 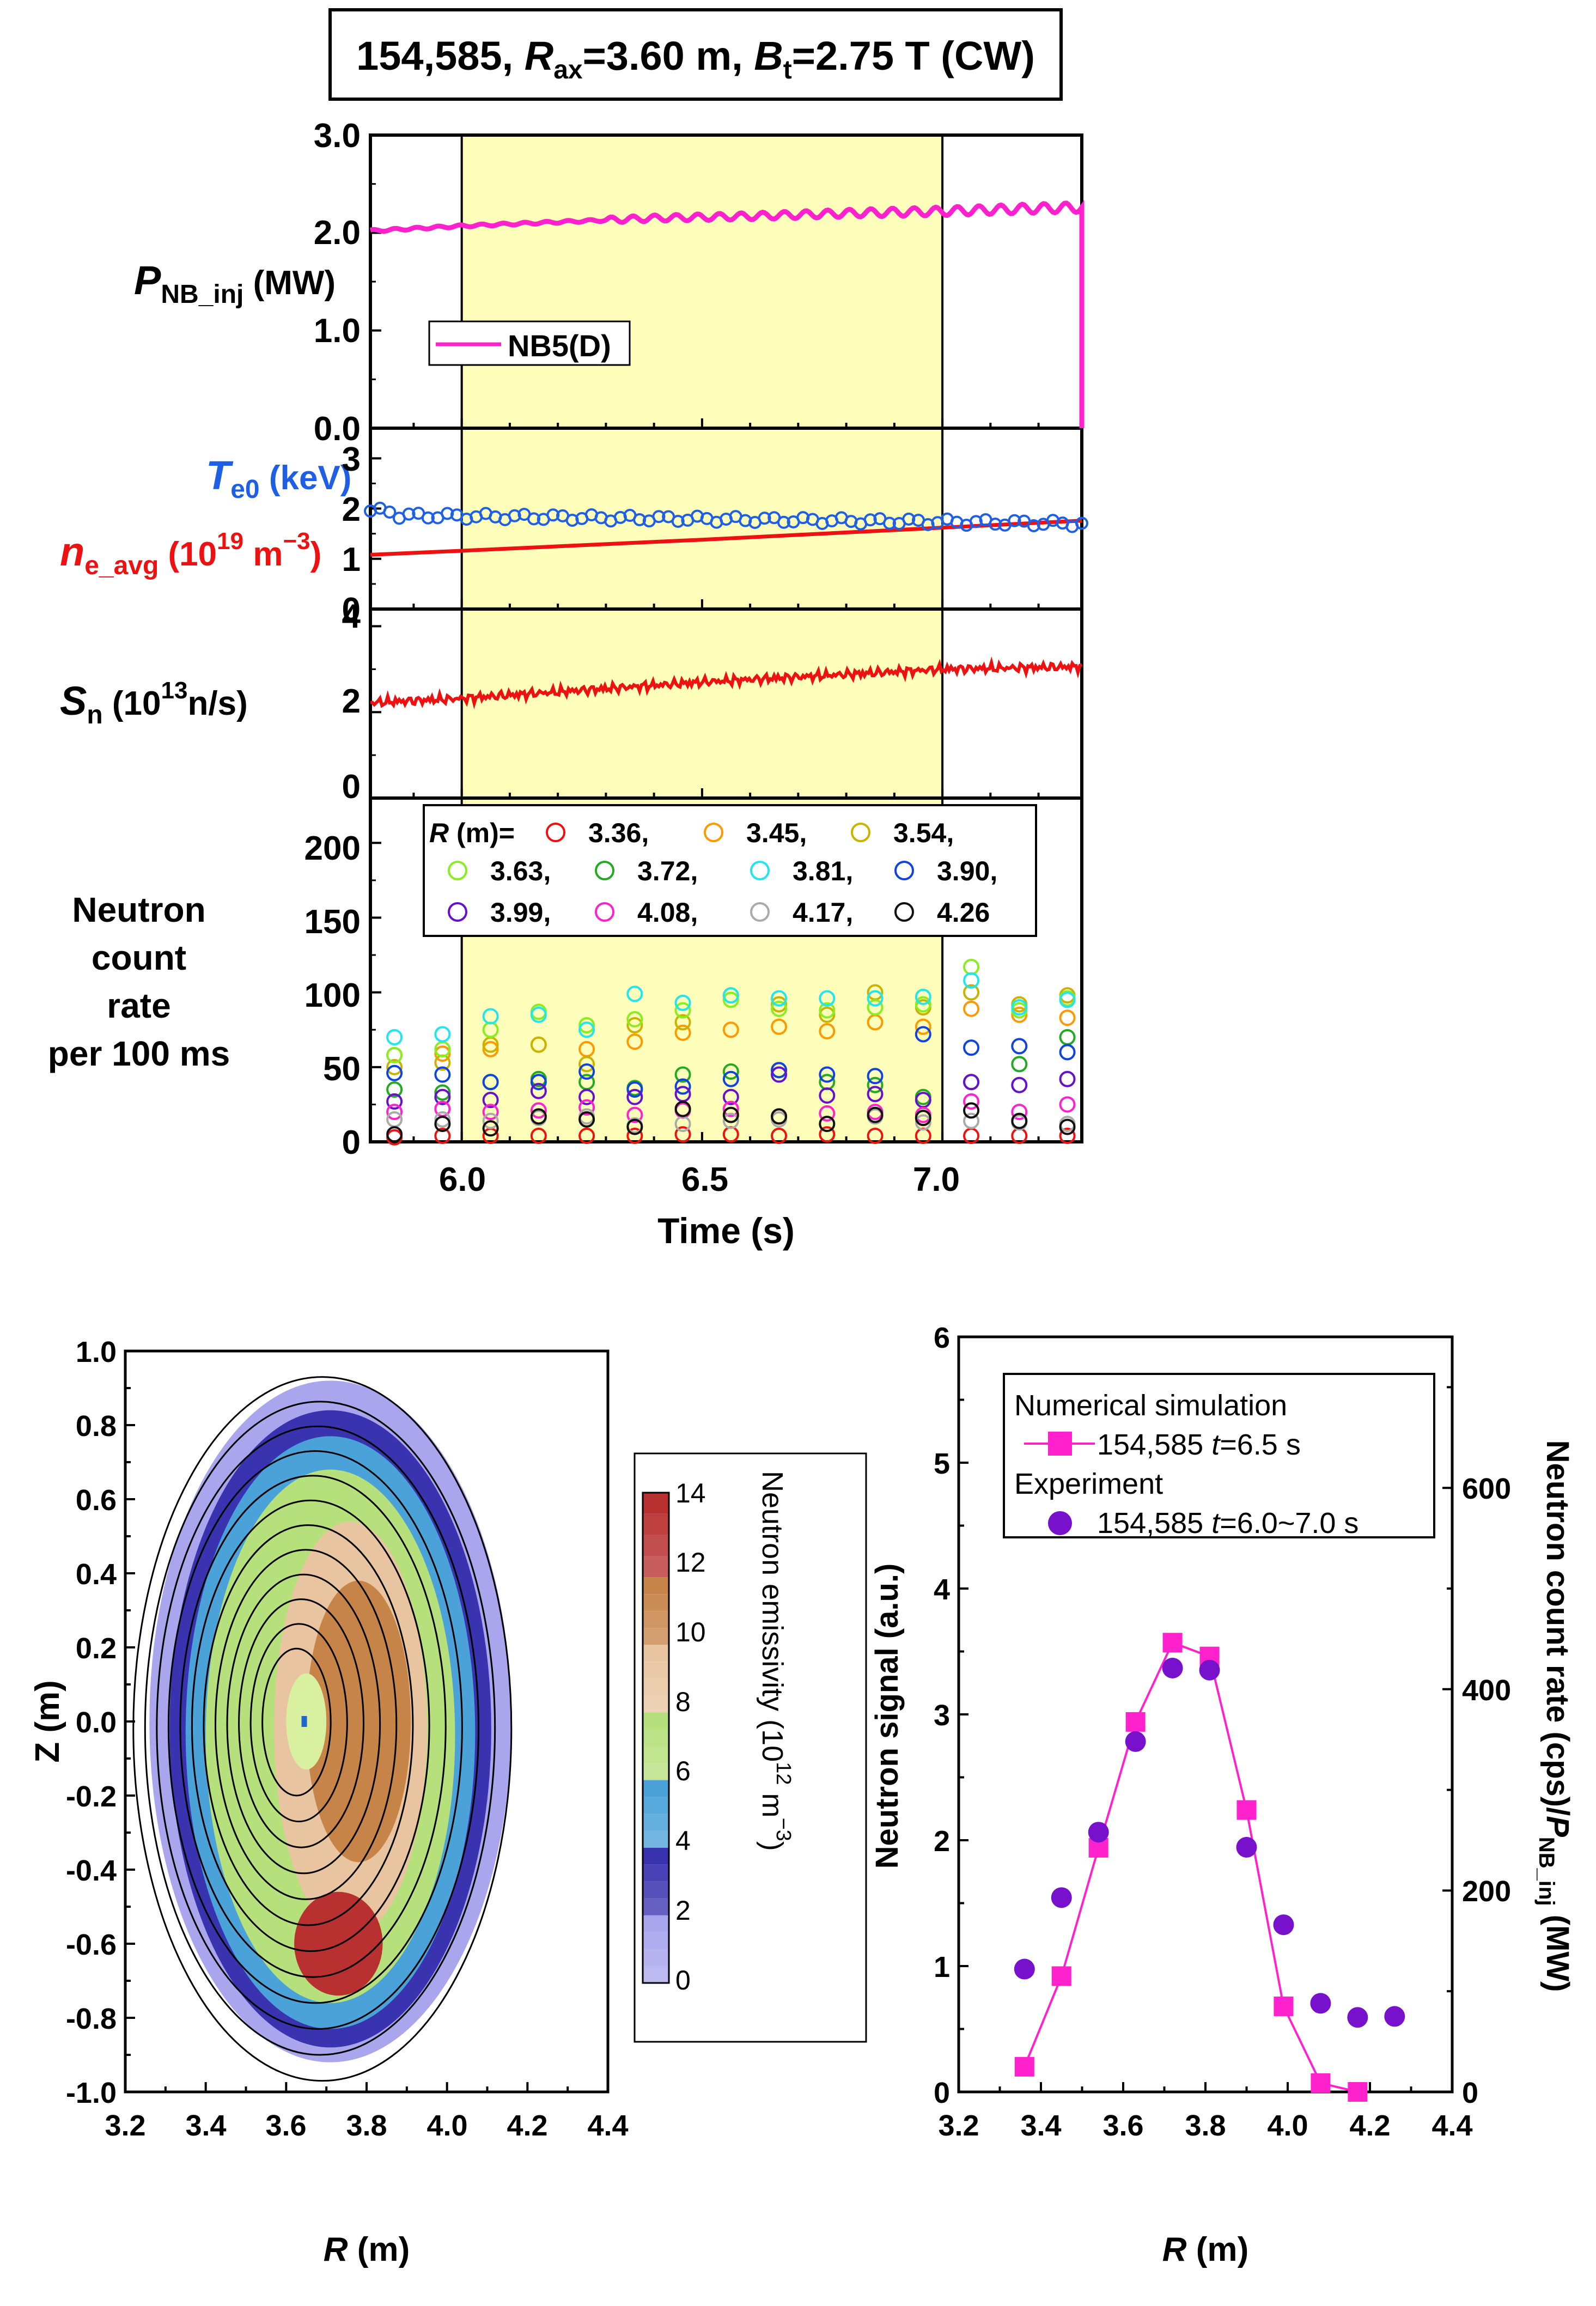 I want to click on map-xlabel: R (m), so click(x=367, y=2249).